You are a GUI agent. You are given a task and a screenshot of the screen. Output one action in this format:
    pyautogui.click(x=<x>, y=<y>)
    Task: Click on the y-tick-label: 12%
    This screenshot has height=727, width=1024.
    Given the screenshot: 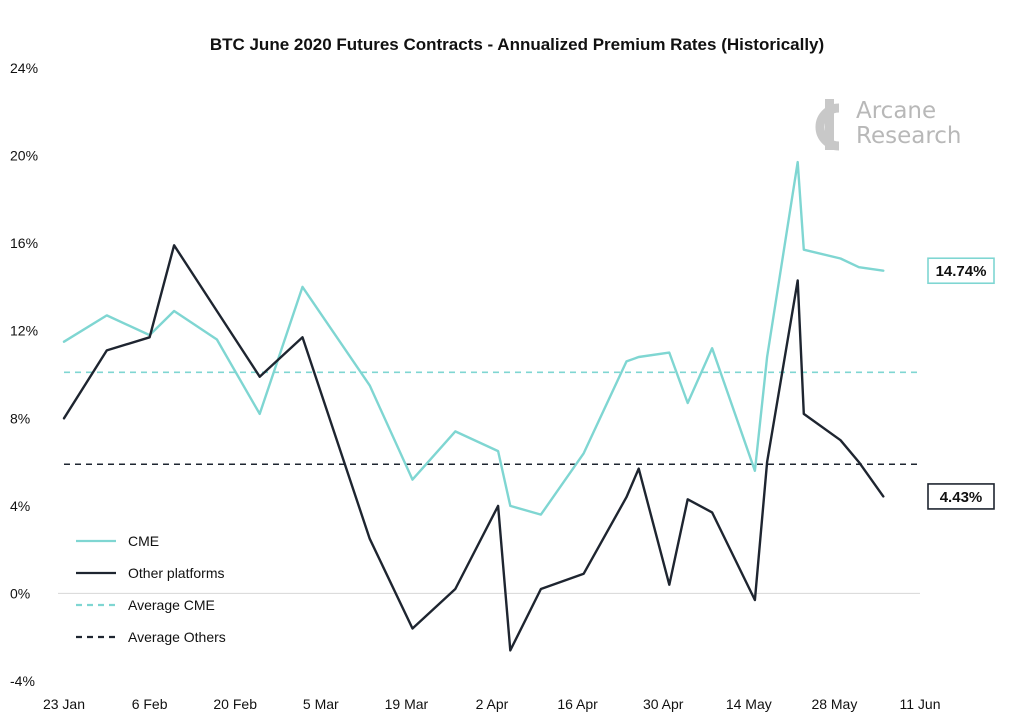 What is the action you would take?
    pyautogui.click(x=24, y=331)
    